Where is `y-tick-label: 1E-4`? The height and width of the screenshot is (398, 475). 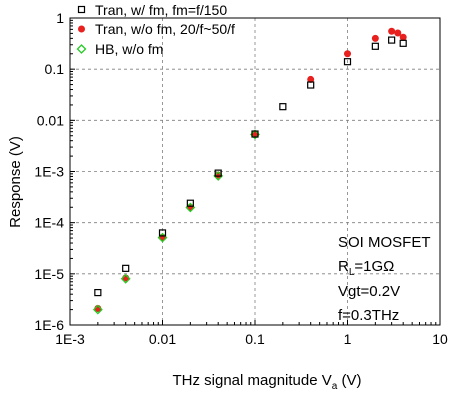 y-tick-label: 1E-4 is located at coordinates (49, 223).